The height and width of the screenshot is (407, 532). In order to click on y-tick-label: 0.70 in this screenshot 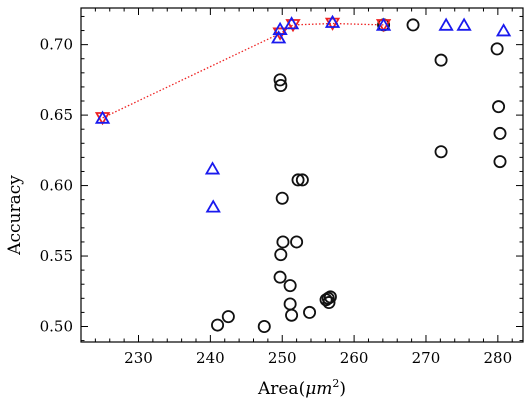, I will do `click(56, 45)`.